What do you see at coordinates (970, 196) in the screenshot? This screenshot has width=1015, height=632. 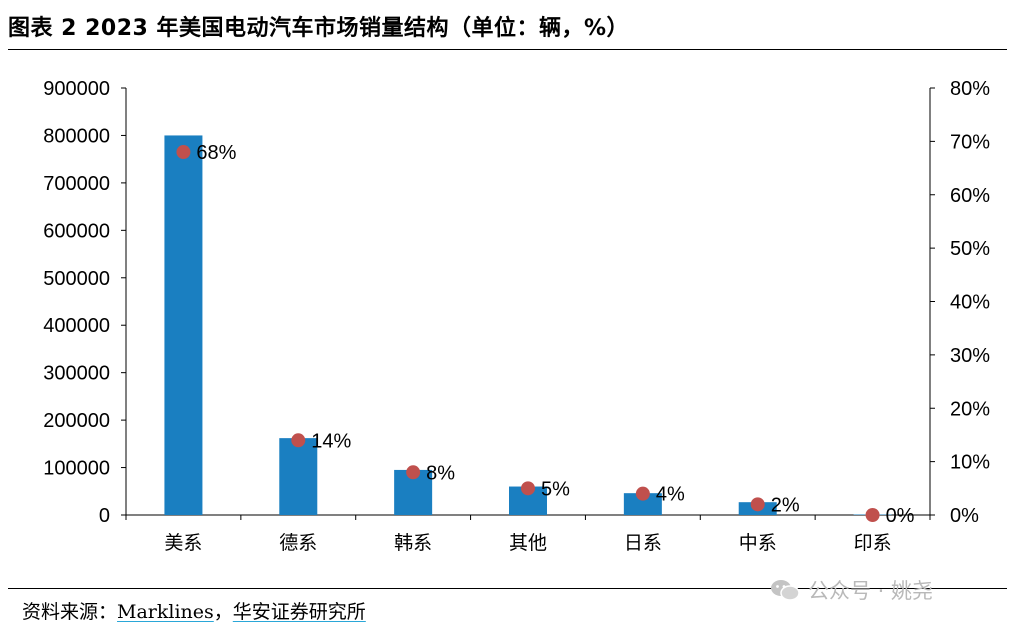 I see `y-right-tick-label: 60%` at bounding box center [970, 196].